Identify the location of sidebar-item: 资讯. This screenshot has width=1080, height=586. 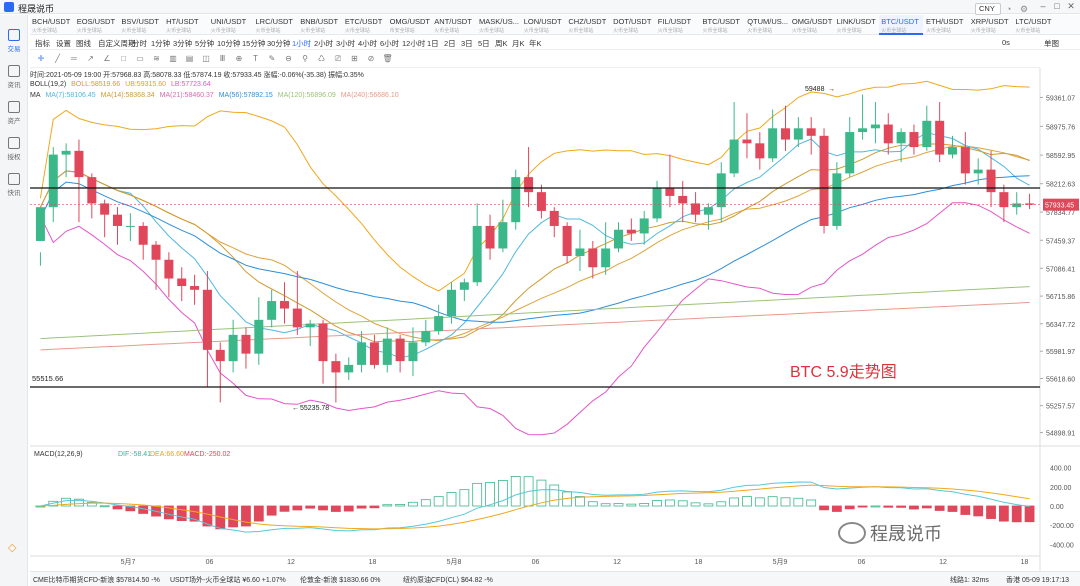
(14, 77).